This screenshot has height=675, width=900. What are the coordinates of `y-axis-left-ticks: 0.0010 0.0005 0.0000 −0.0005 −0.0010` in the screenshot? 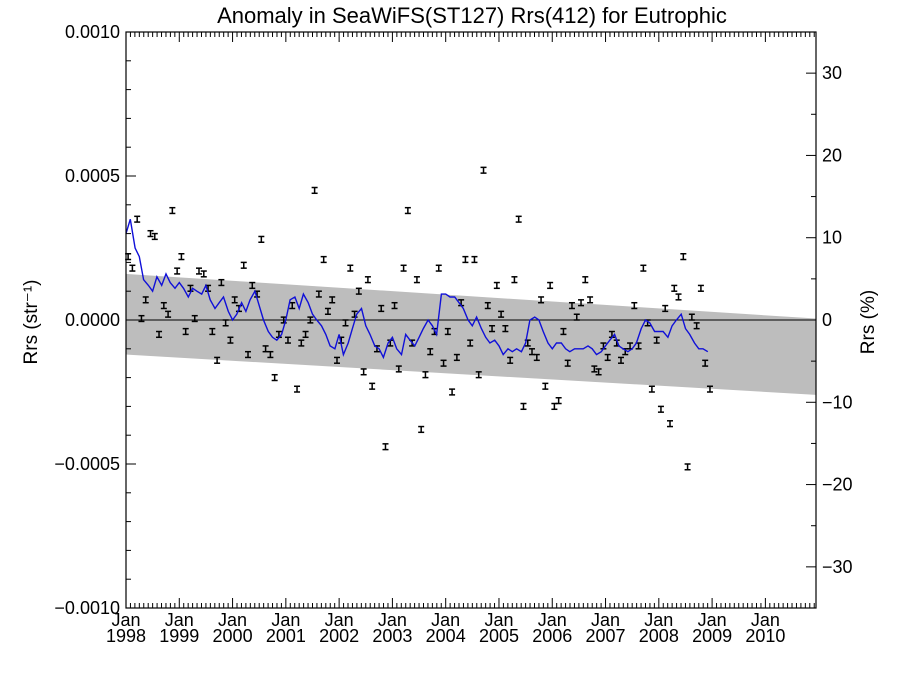 It's located at (95, 320).